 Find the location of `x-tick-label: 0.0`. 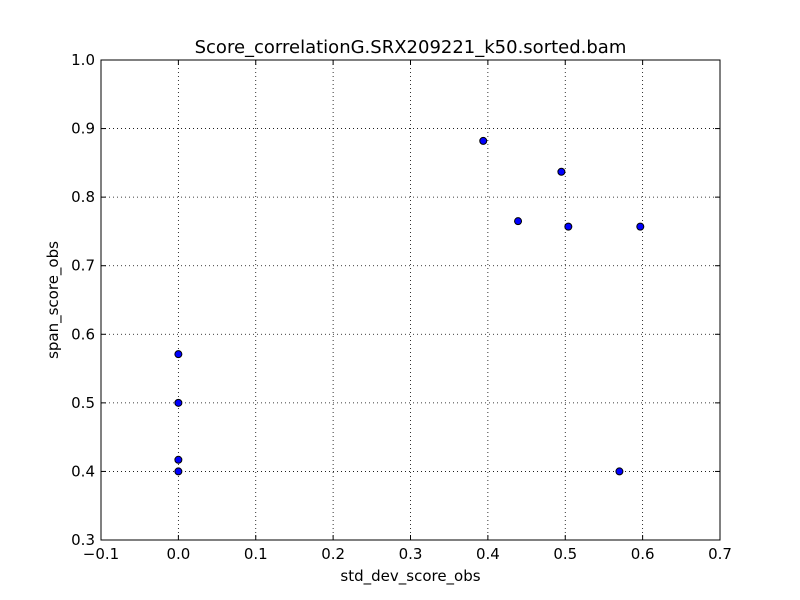

x-tick-label: 0.0 is located at coordinates (178, 554).